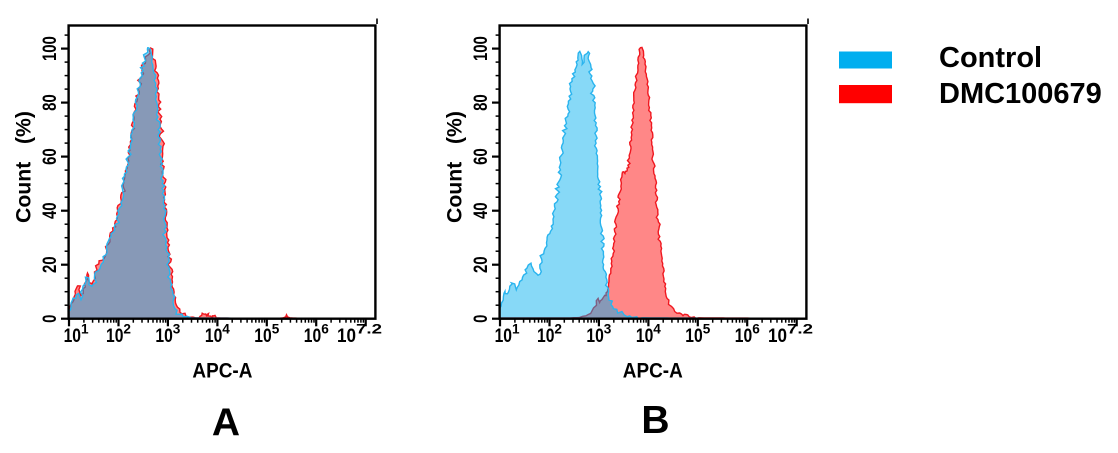 This screenshot has height=453, width=1118. What do you see at coordinates (1020, 94) in the screenshot?
I see `svg-text: DMC100679` at bounding box center [1020, 94].